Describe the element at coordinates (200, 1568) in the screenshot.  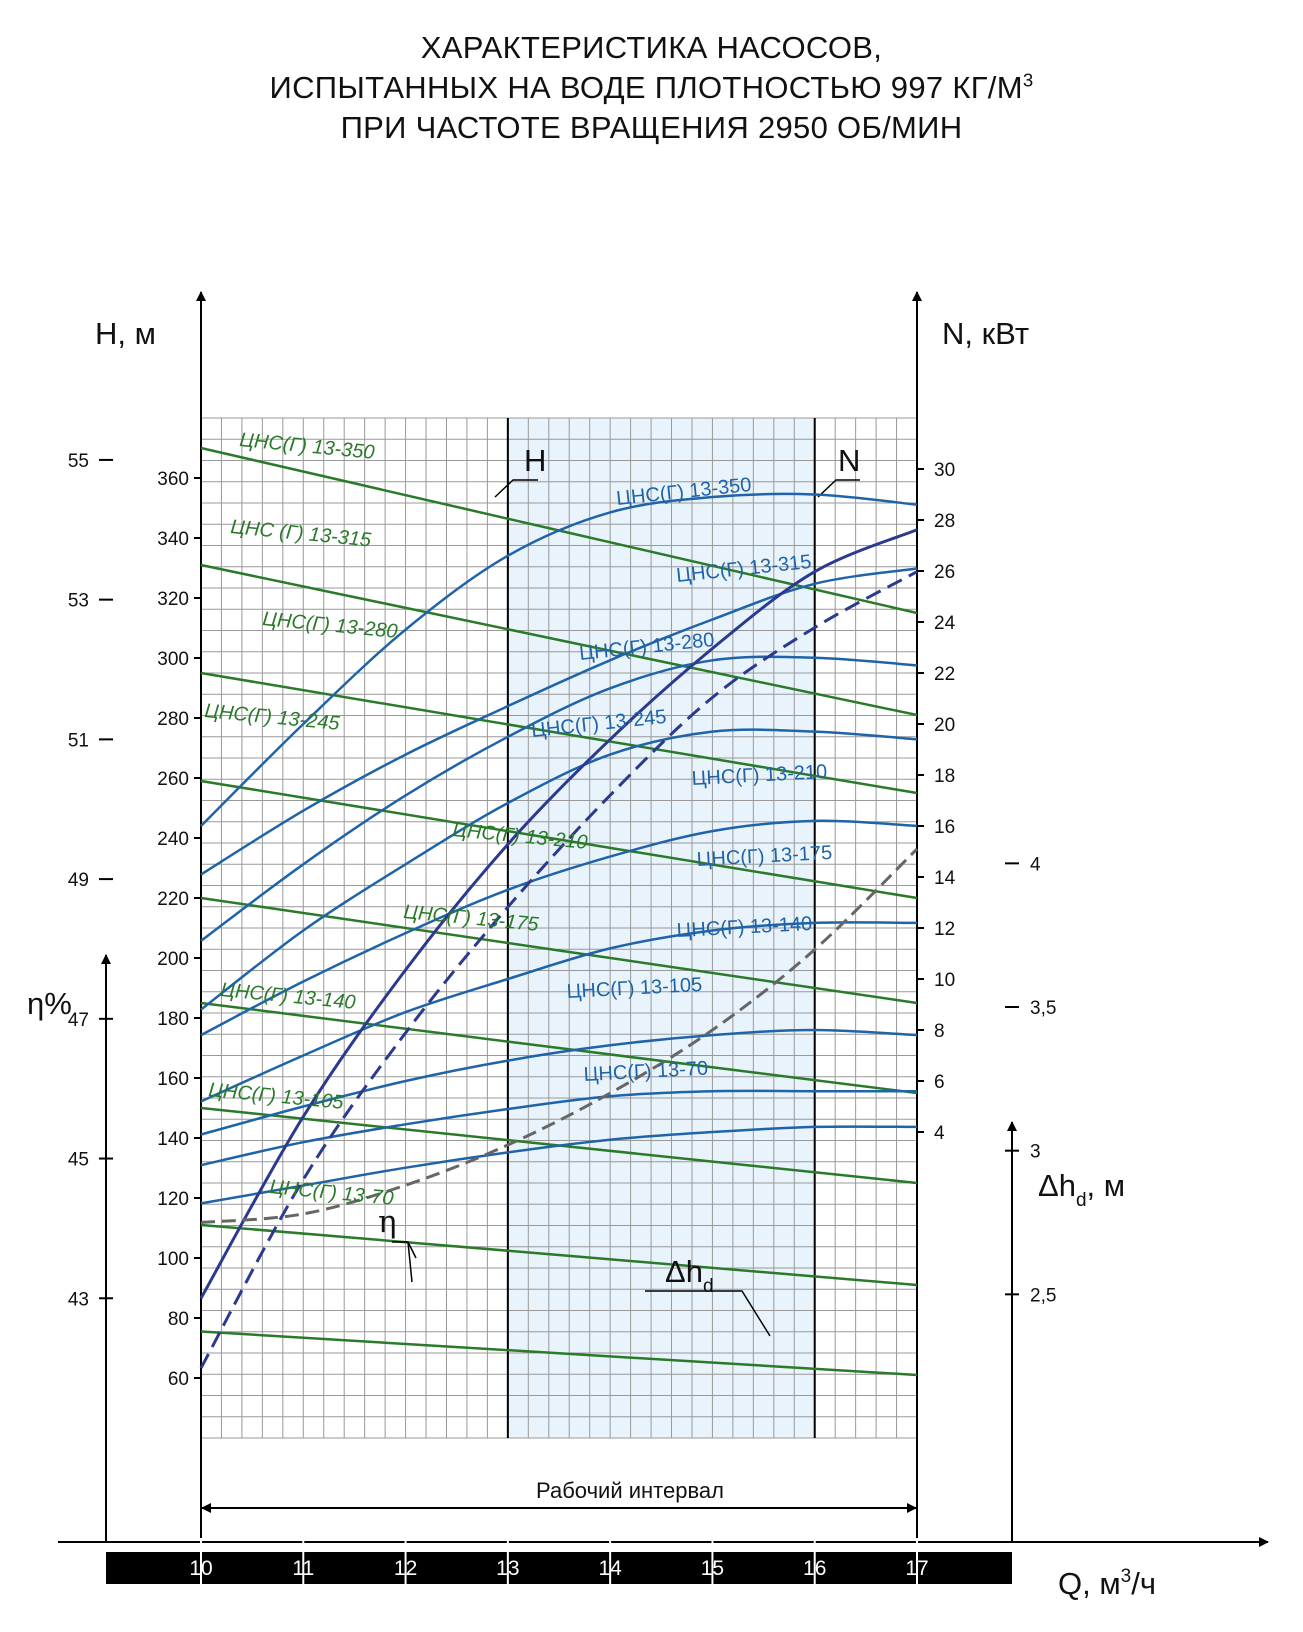
I see `x-tick-label: 10` at that location.